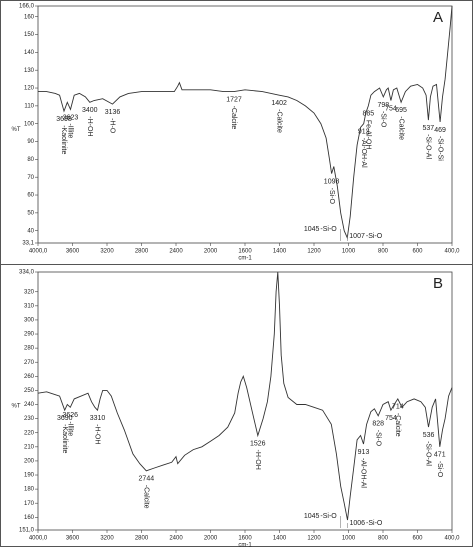 Image resolution: width=473 pixels, height=547 pixels. What do you see at coordinates (391, 418) in the screenshot?
I see `peak-wavenumber: 754` at bounding box center [391, 418].